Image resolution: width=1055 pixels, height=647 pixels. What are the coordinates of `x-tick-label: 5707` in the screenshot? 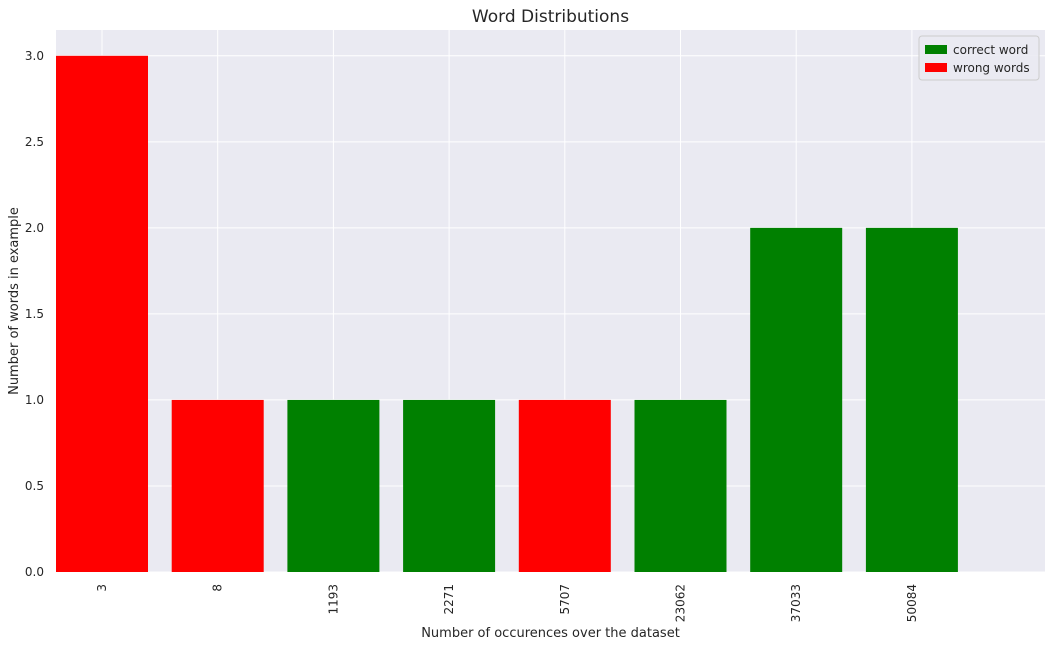 It's located at (565, 599).